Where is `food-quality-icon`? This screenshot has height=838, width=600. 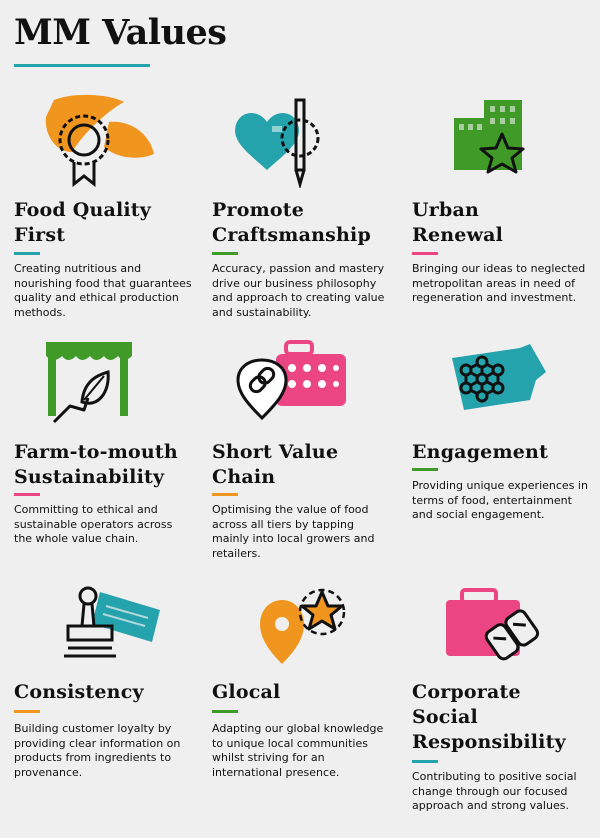 food-quality-icon is located at coordinates (99, 141).